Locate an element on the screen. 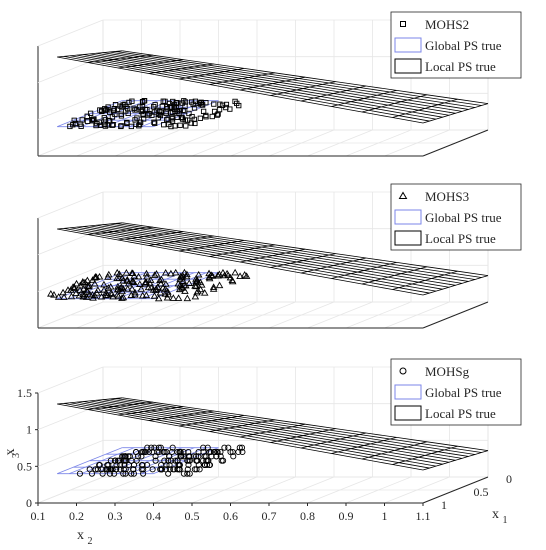 The width and height of the screenshot is (546, 550). x1-axis-line is located at coordinates (455, 143).